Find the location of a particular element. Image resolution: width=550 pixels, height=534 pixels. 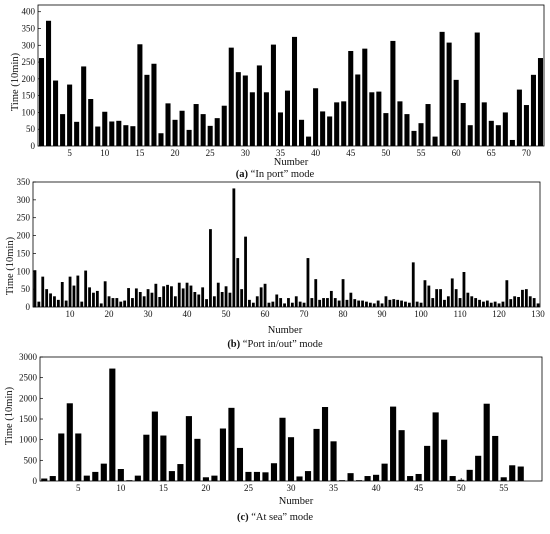

x-tick-label: 15 is located at coordinates (140, 153).